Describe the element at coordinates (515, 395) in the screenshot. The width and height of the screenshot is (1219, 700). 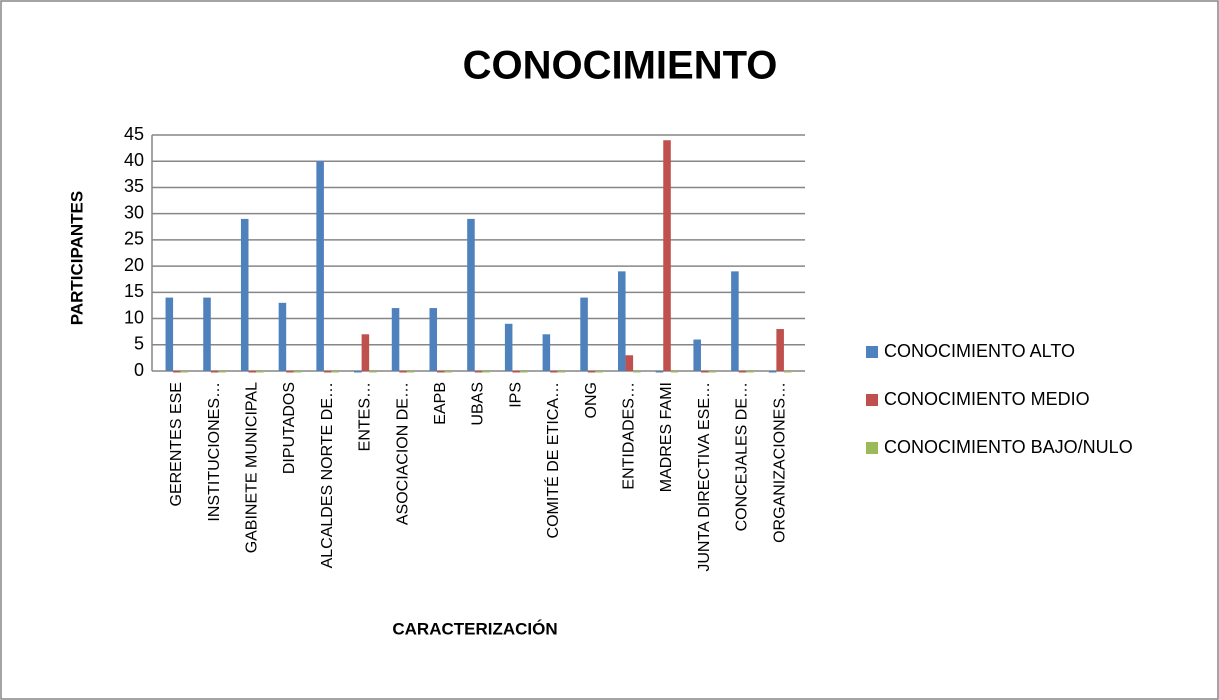
I see `x-tick-label: IPS` at that location.